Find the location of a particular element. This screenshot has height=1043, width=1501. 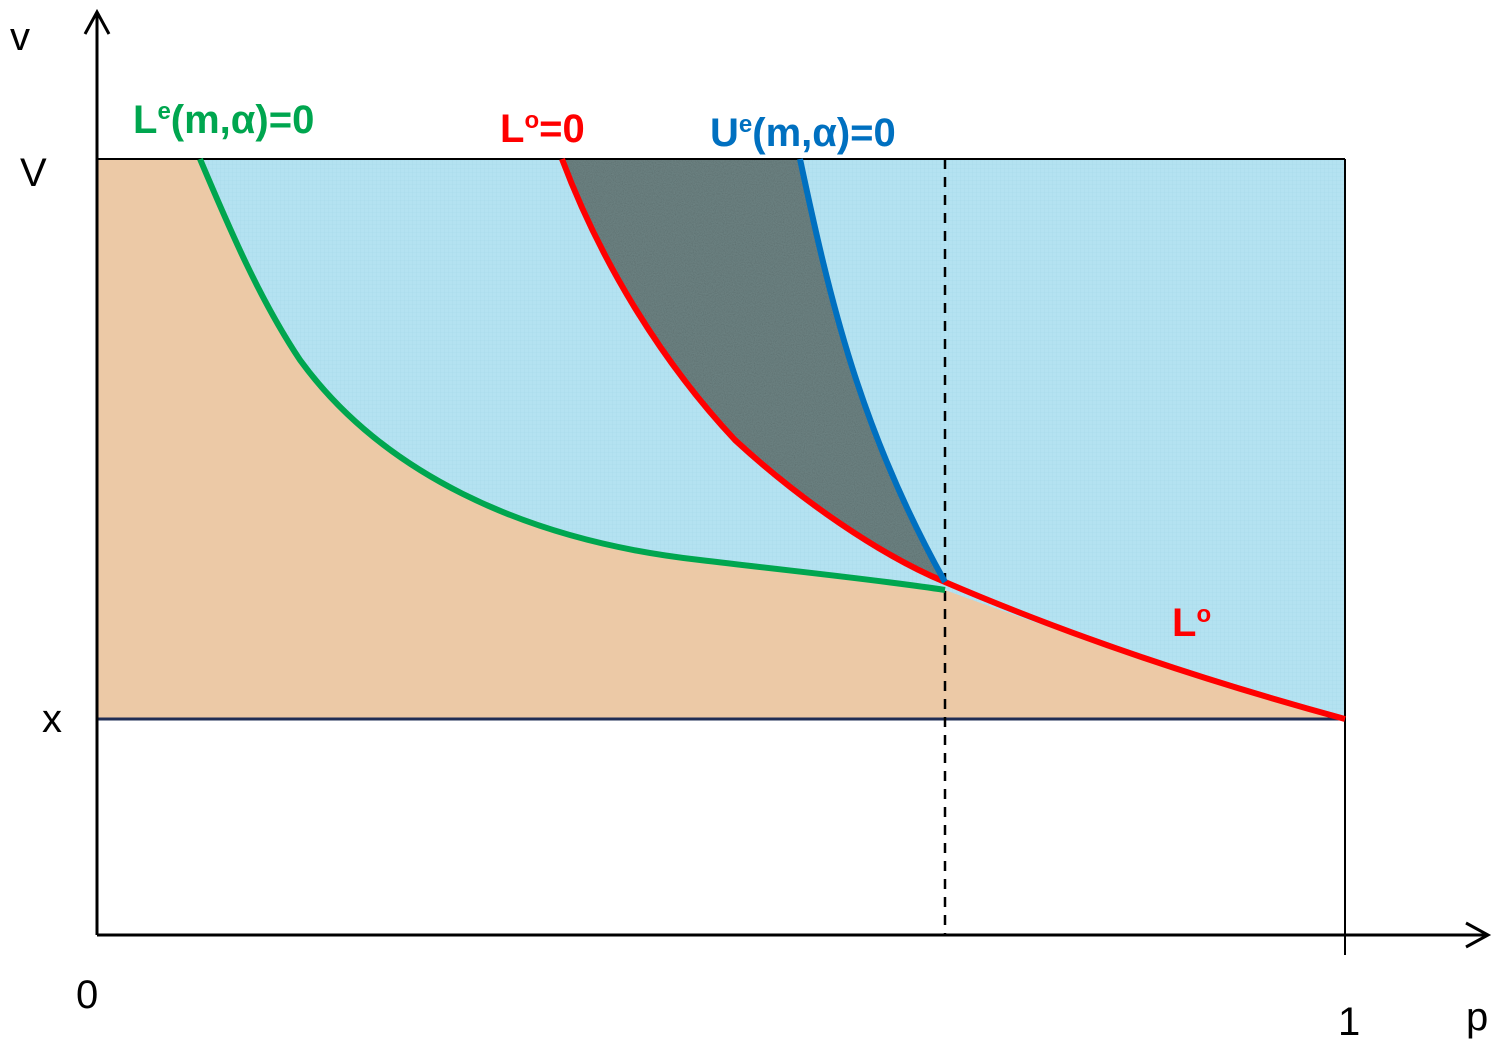

label-ue: Ue(m,α)=0 is located at coordinates (803, 133).